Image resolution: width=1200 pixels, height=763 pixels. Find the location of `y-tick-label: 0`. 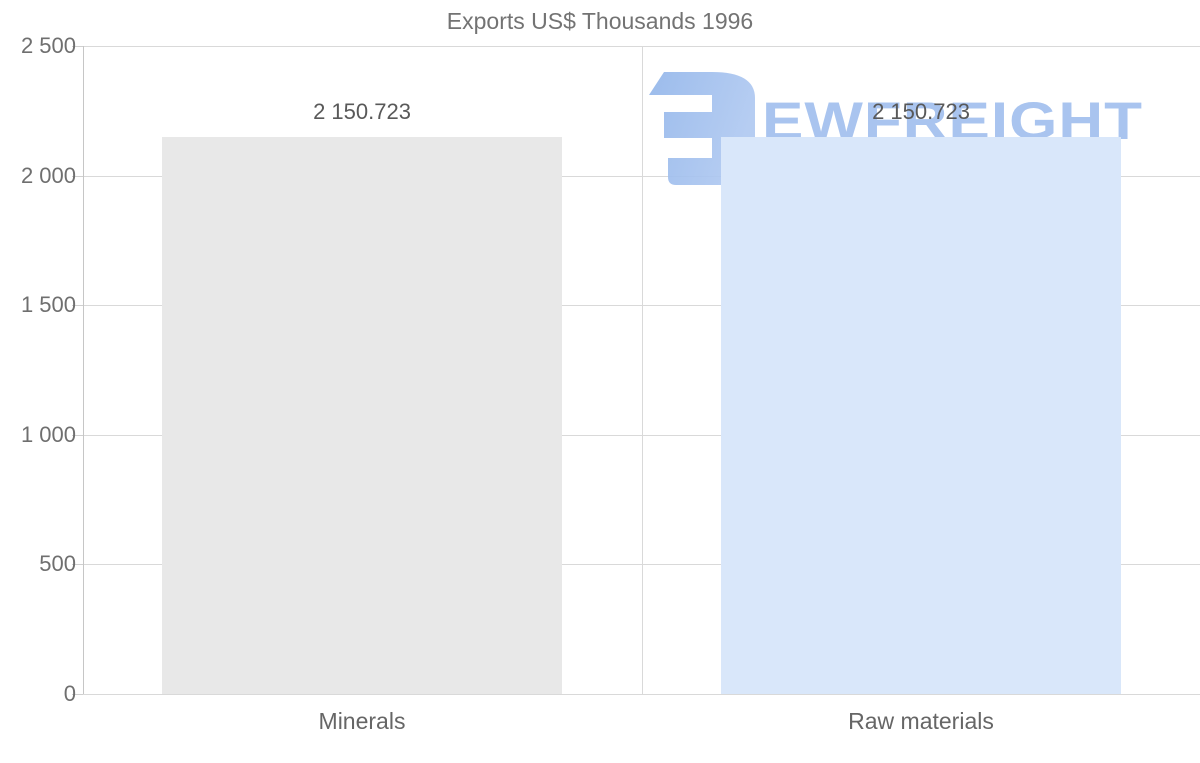

y-tick-label: 0 is located at coordinates (69, 693).